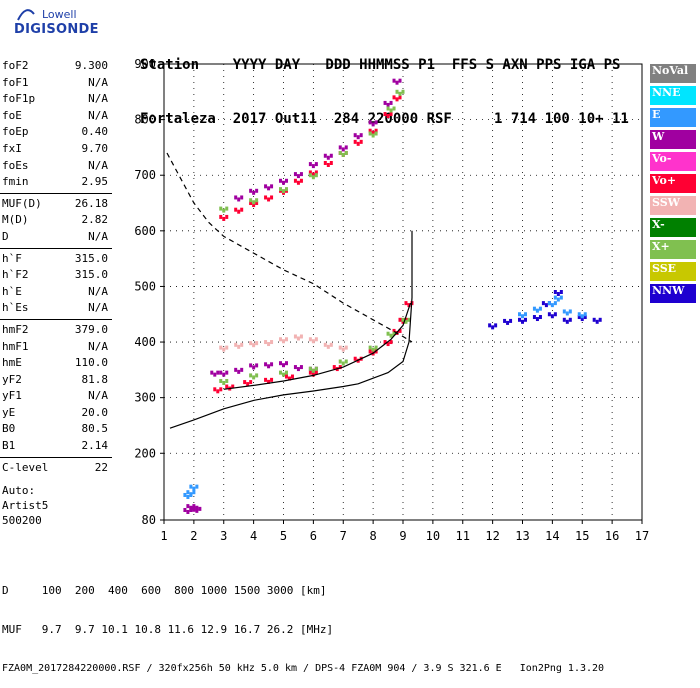 Image resolution: width=700 pixels, height=688 pixels. What do you see at coordinates (223, 536) in the screenshot?
I see `x-tick-label: 3` at bounding box center [223, 536].